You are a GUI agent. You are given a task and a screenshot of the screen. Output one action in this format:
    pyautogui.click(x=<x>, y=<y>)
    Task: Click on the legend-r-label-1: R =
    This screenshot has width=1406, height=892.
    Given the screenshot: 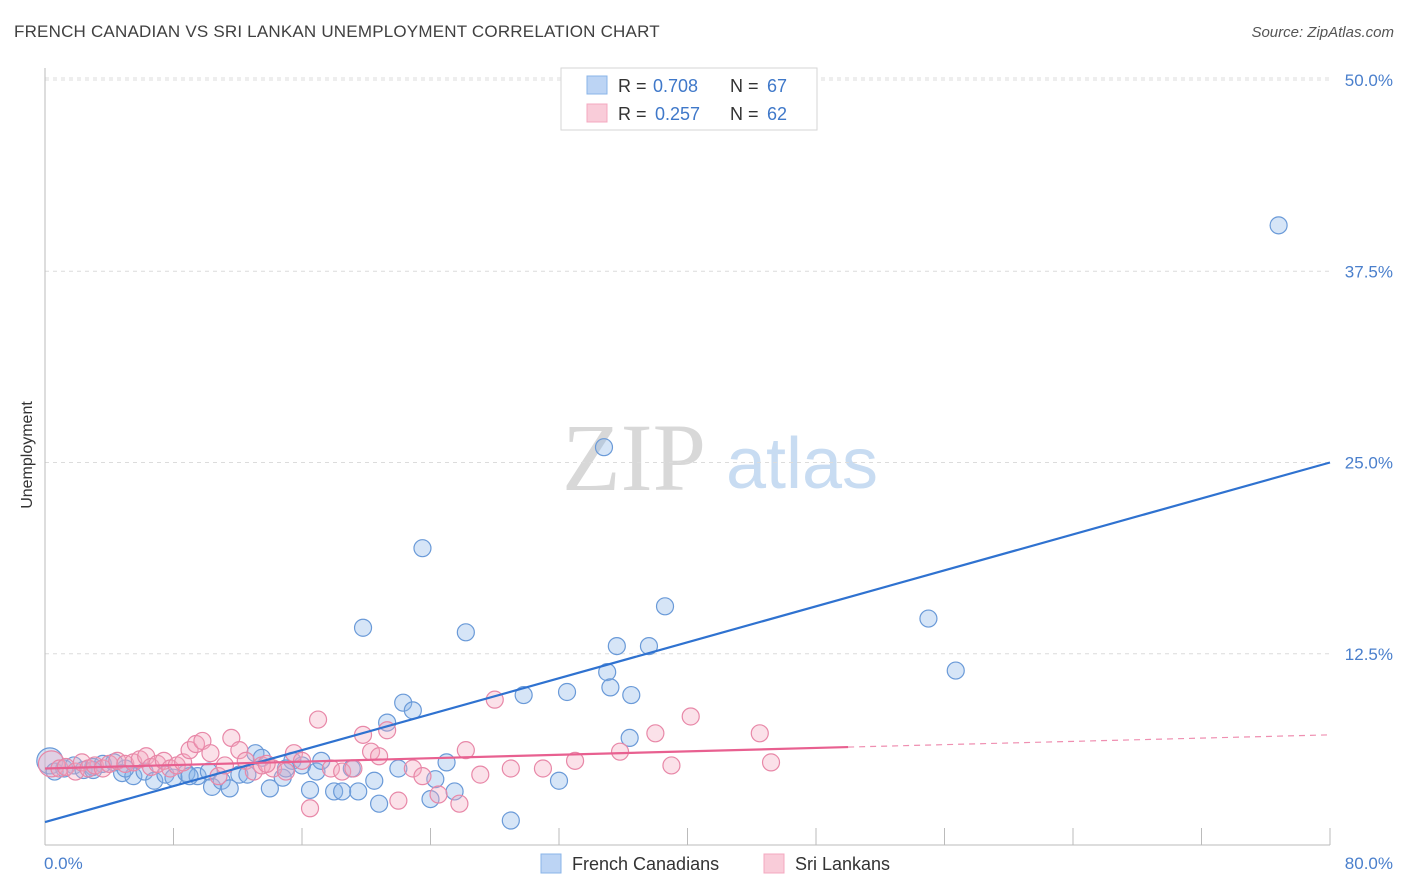 What is the action you would take?
    pyautogui.click(x=632, y=114)
    